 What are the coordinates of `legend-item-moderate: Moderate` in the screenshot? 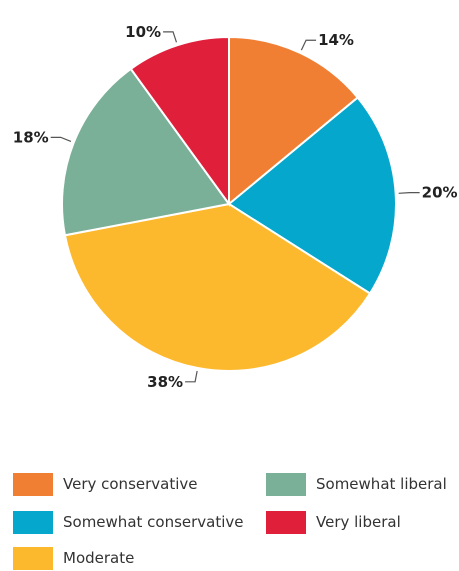 It's located at (73, 558).